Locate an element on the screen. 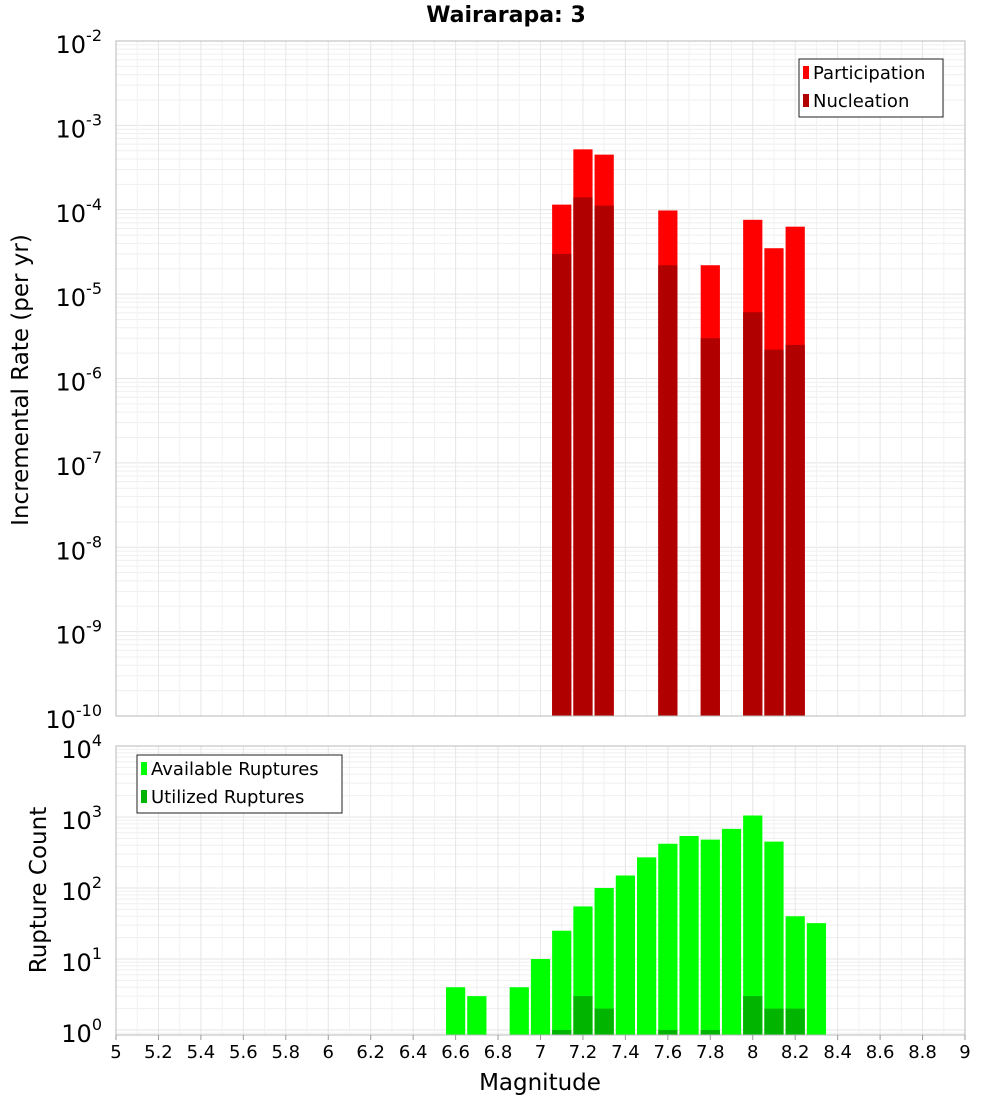 The height and width of the screenshot is (1100, 1000). count-y-tick-label: 10⁴ is located at coordinates (81, 747).